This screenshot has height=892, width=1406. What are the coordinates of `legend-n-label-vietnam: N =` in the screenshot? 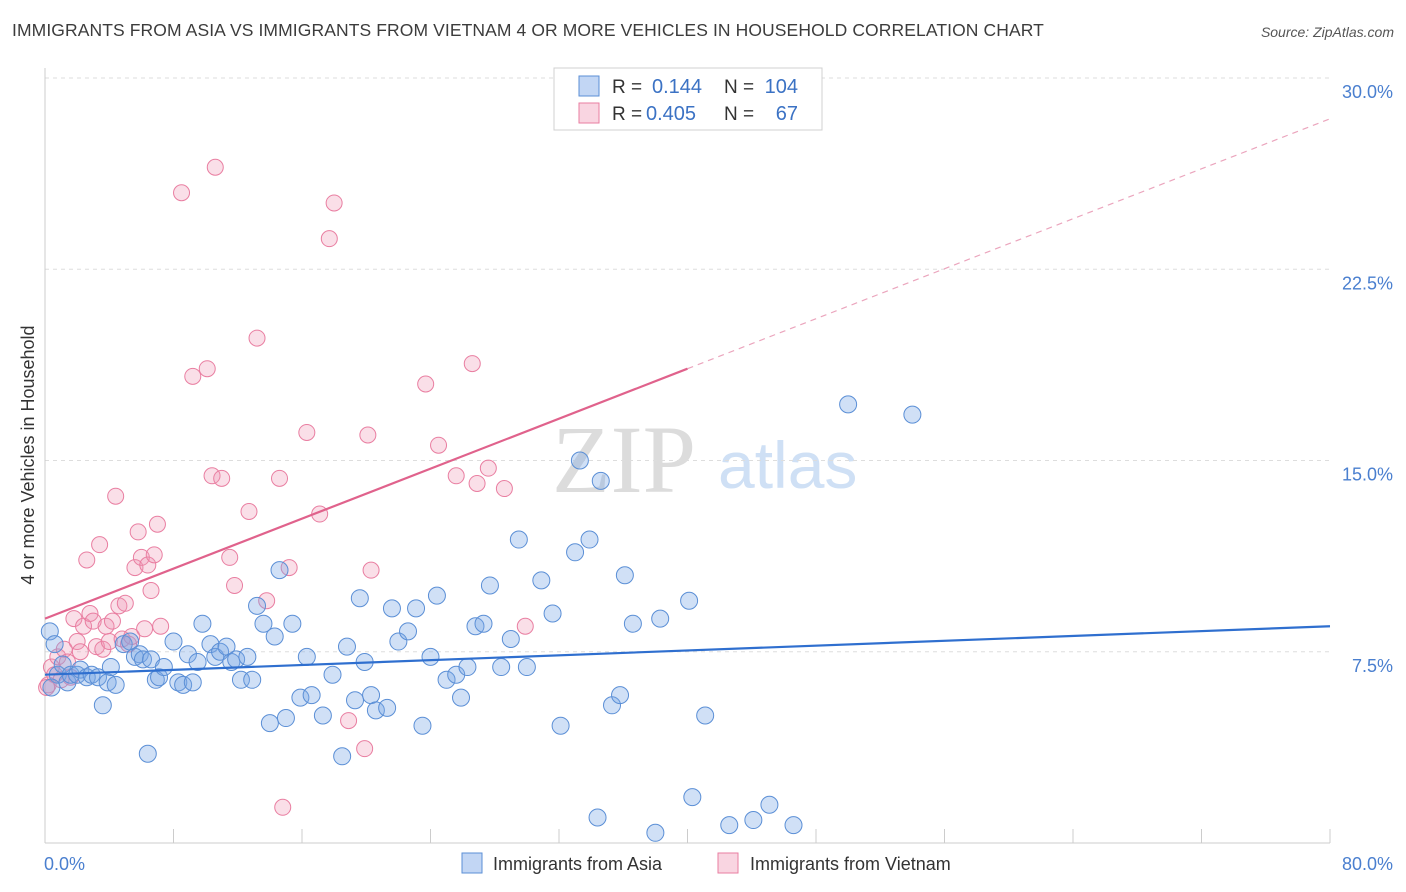 It's located at (739, 114).